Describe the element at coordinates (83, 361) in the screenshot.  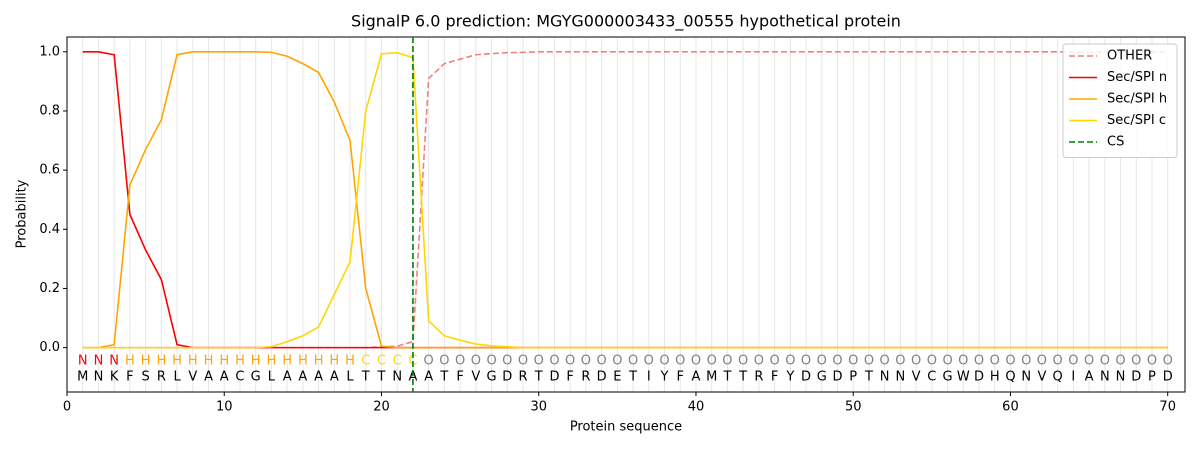
I see `region-label: N` at that location.